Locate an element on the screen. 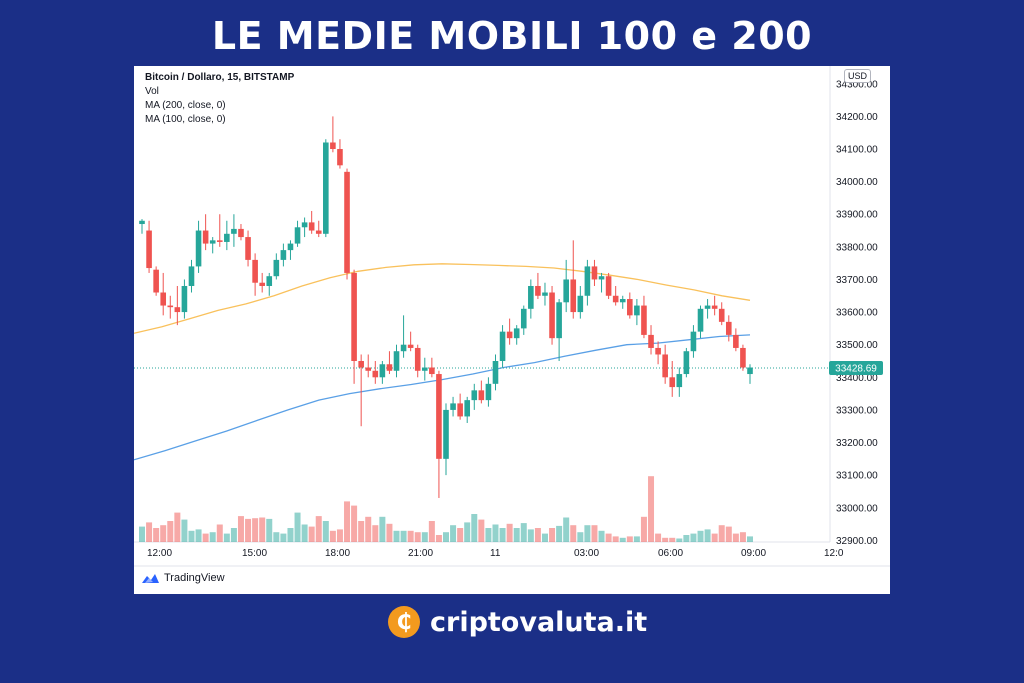  tradingview-logo: TradingView is located at coordinates (182, 578).